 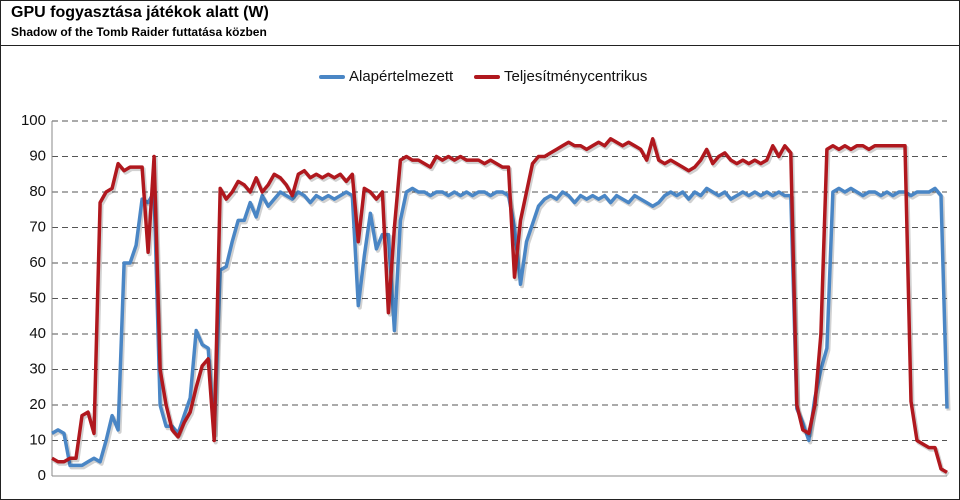 What do you see at coordinates (37, 333) in the screenshot?
I see `y-tick-label: 40` at bounding box center [37, 333].